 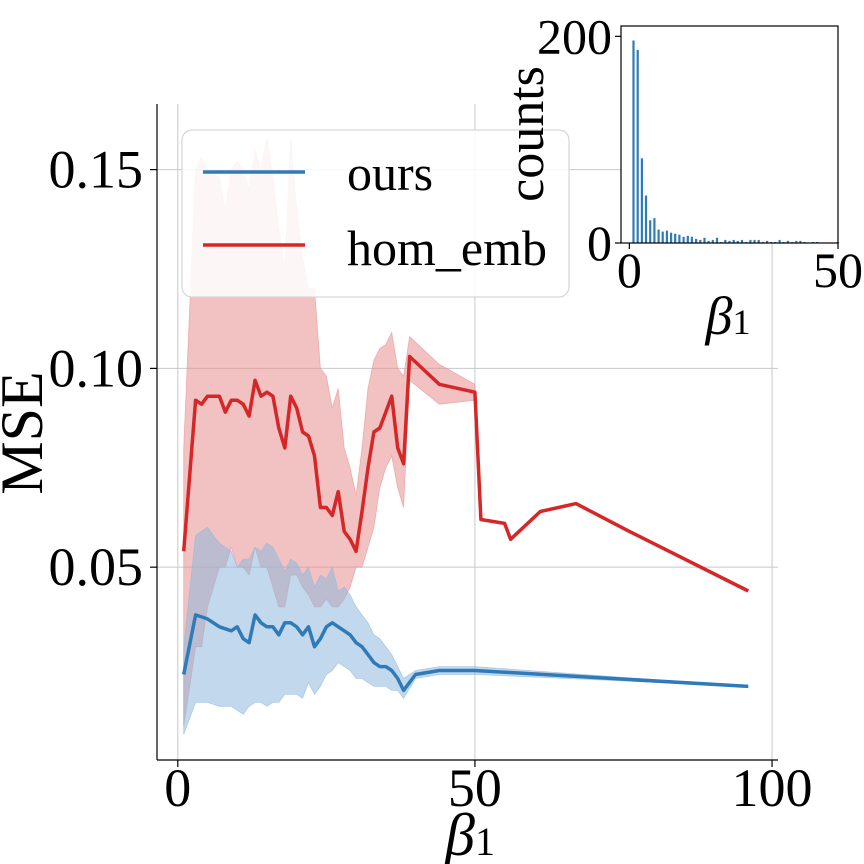 What do you see at coordinates (96, 567) in the screenshot?
I see `main-y-tick-label: 0.05` at bounding box center [96, 567].